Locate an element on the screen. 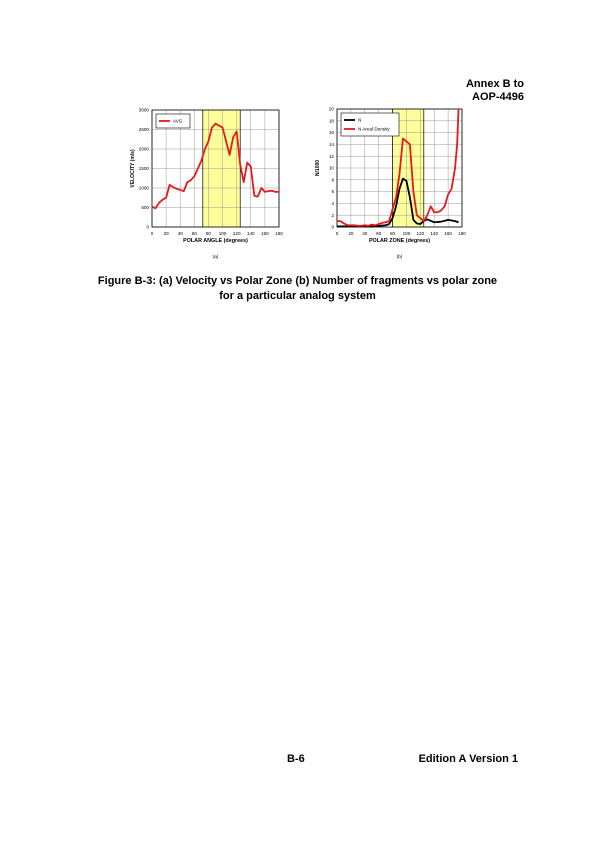  chart-1-y-tick-label: 500 is located at coordinates (145, 207).